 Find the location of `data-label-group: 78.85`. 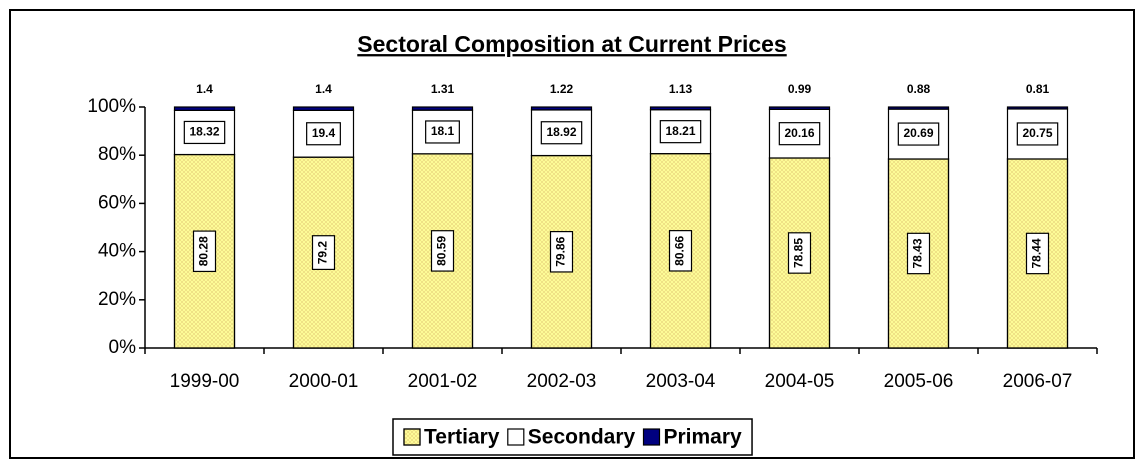

data-label-group: 78.85 is located at coordinates (799, 253).